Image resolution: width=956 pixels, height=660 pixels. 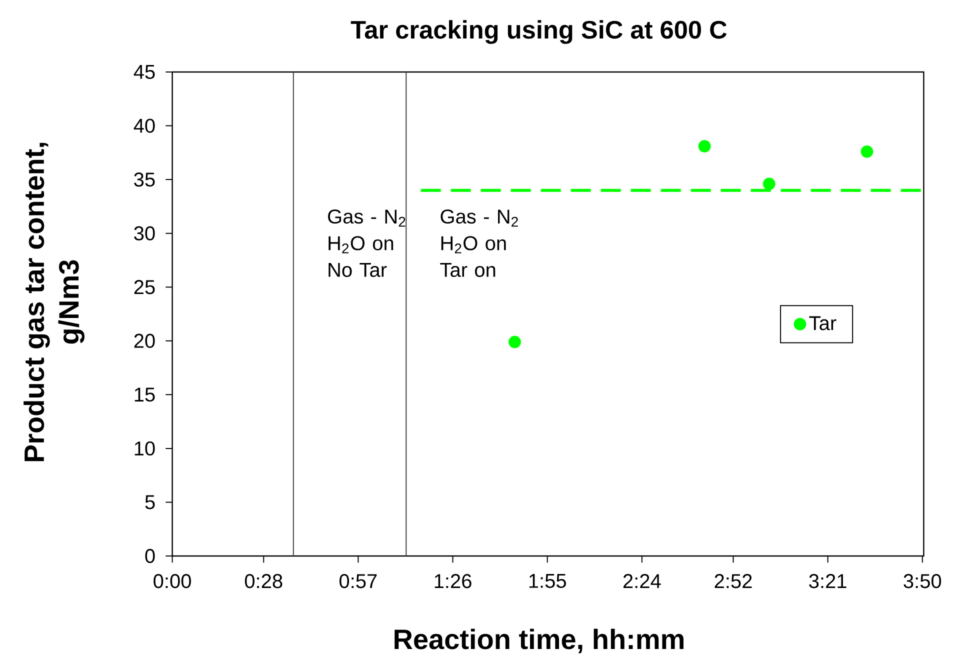 What do you see at coordinates (144, 125) in the screenshot?
I see `y-tick-label: 40` at bounding box center [144, 125].